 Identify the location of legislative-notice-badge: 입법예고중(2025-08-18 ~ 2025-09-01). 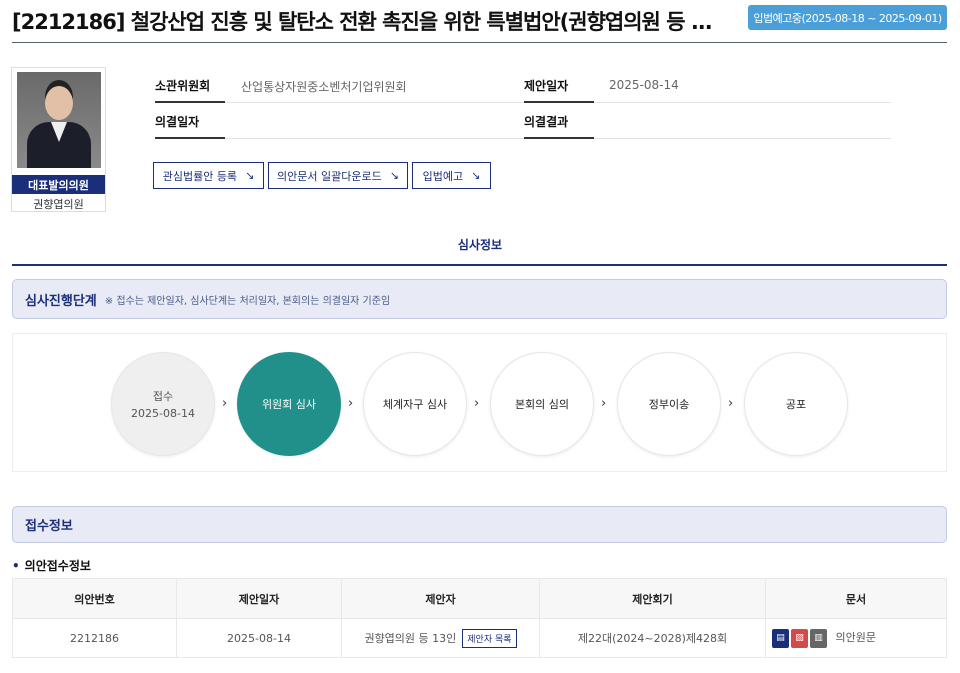
(847, 17).